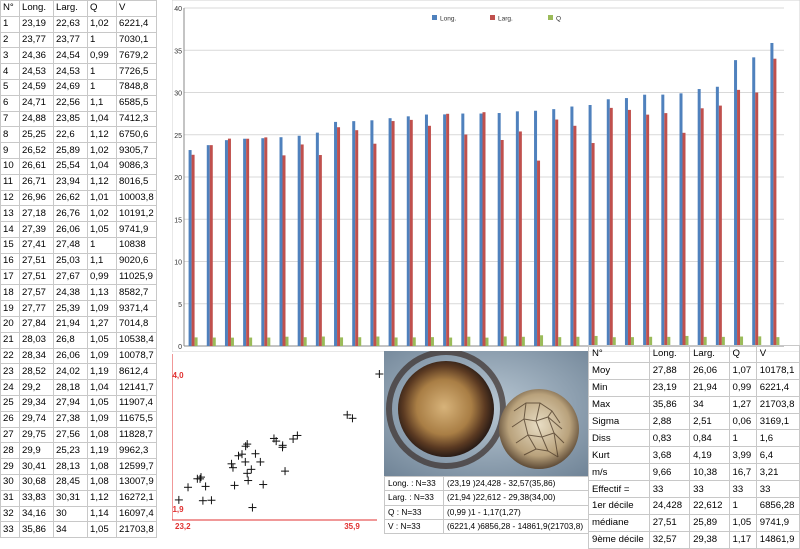  Describe the element at coordinates (136, 451) in the screenshot. I see `table-cell: 9962,3` at that location.